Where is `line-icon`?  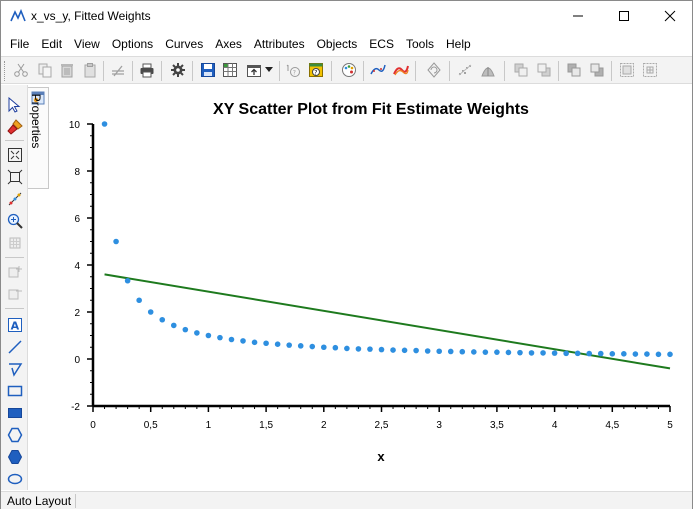 line-icon is located at coordinates (15, 347).